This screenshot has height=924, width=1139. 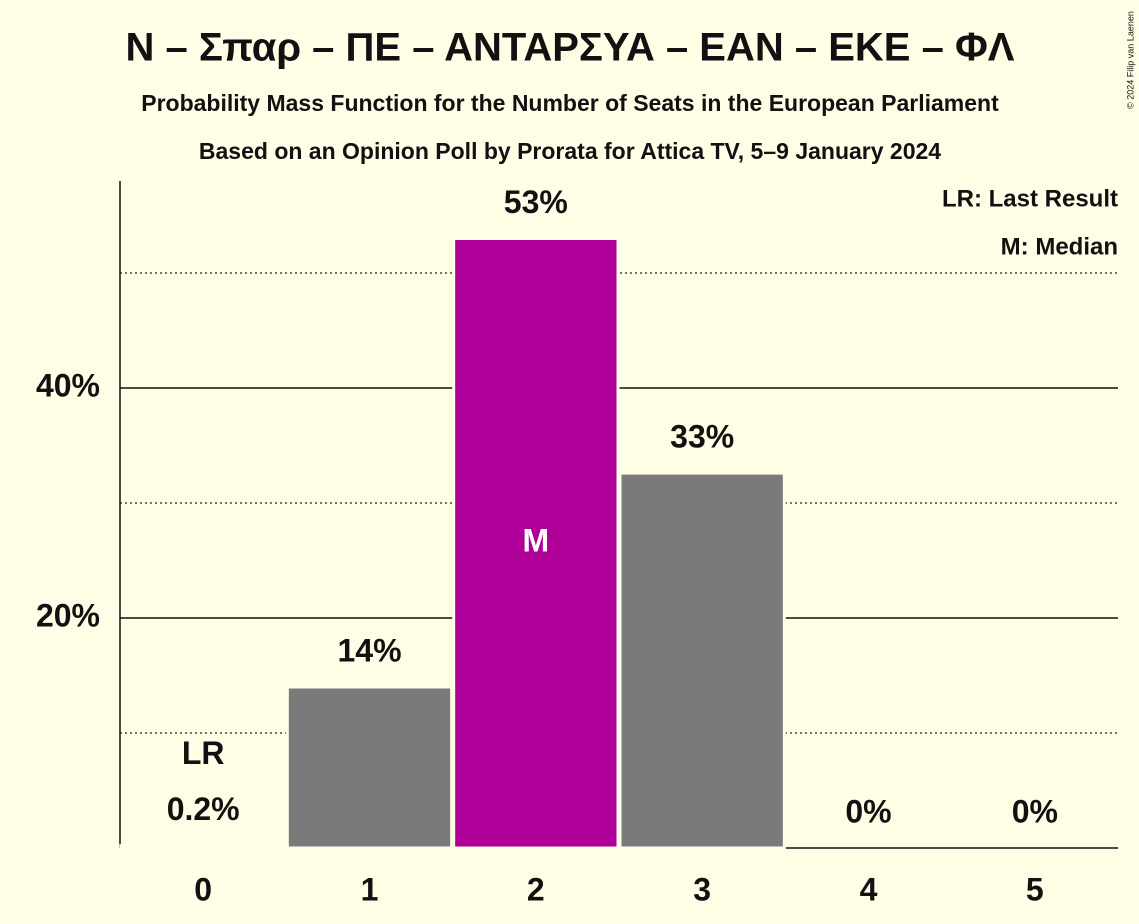 I want to click on legend-entry: M: Median, so click(x=1059, y=246).